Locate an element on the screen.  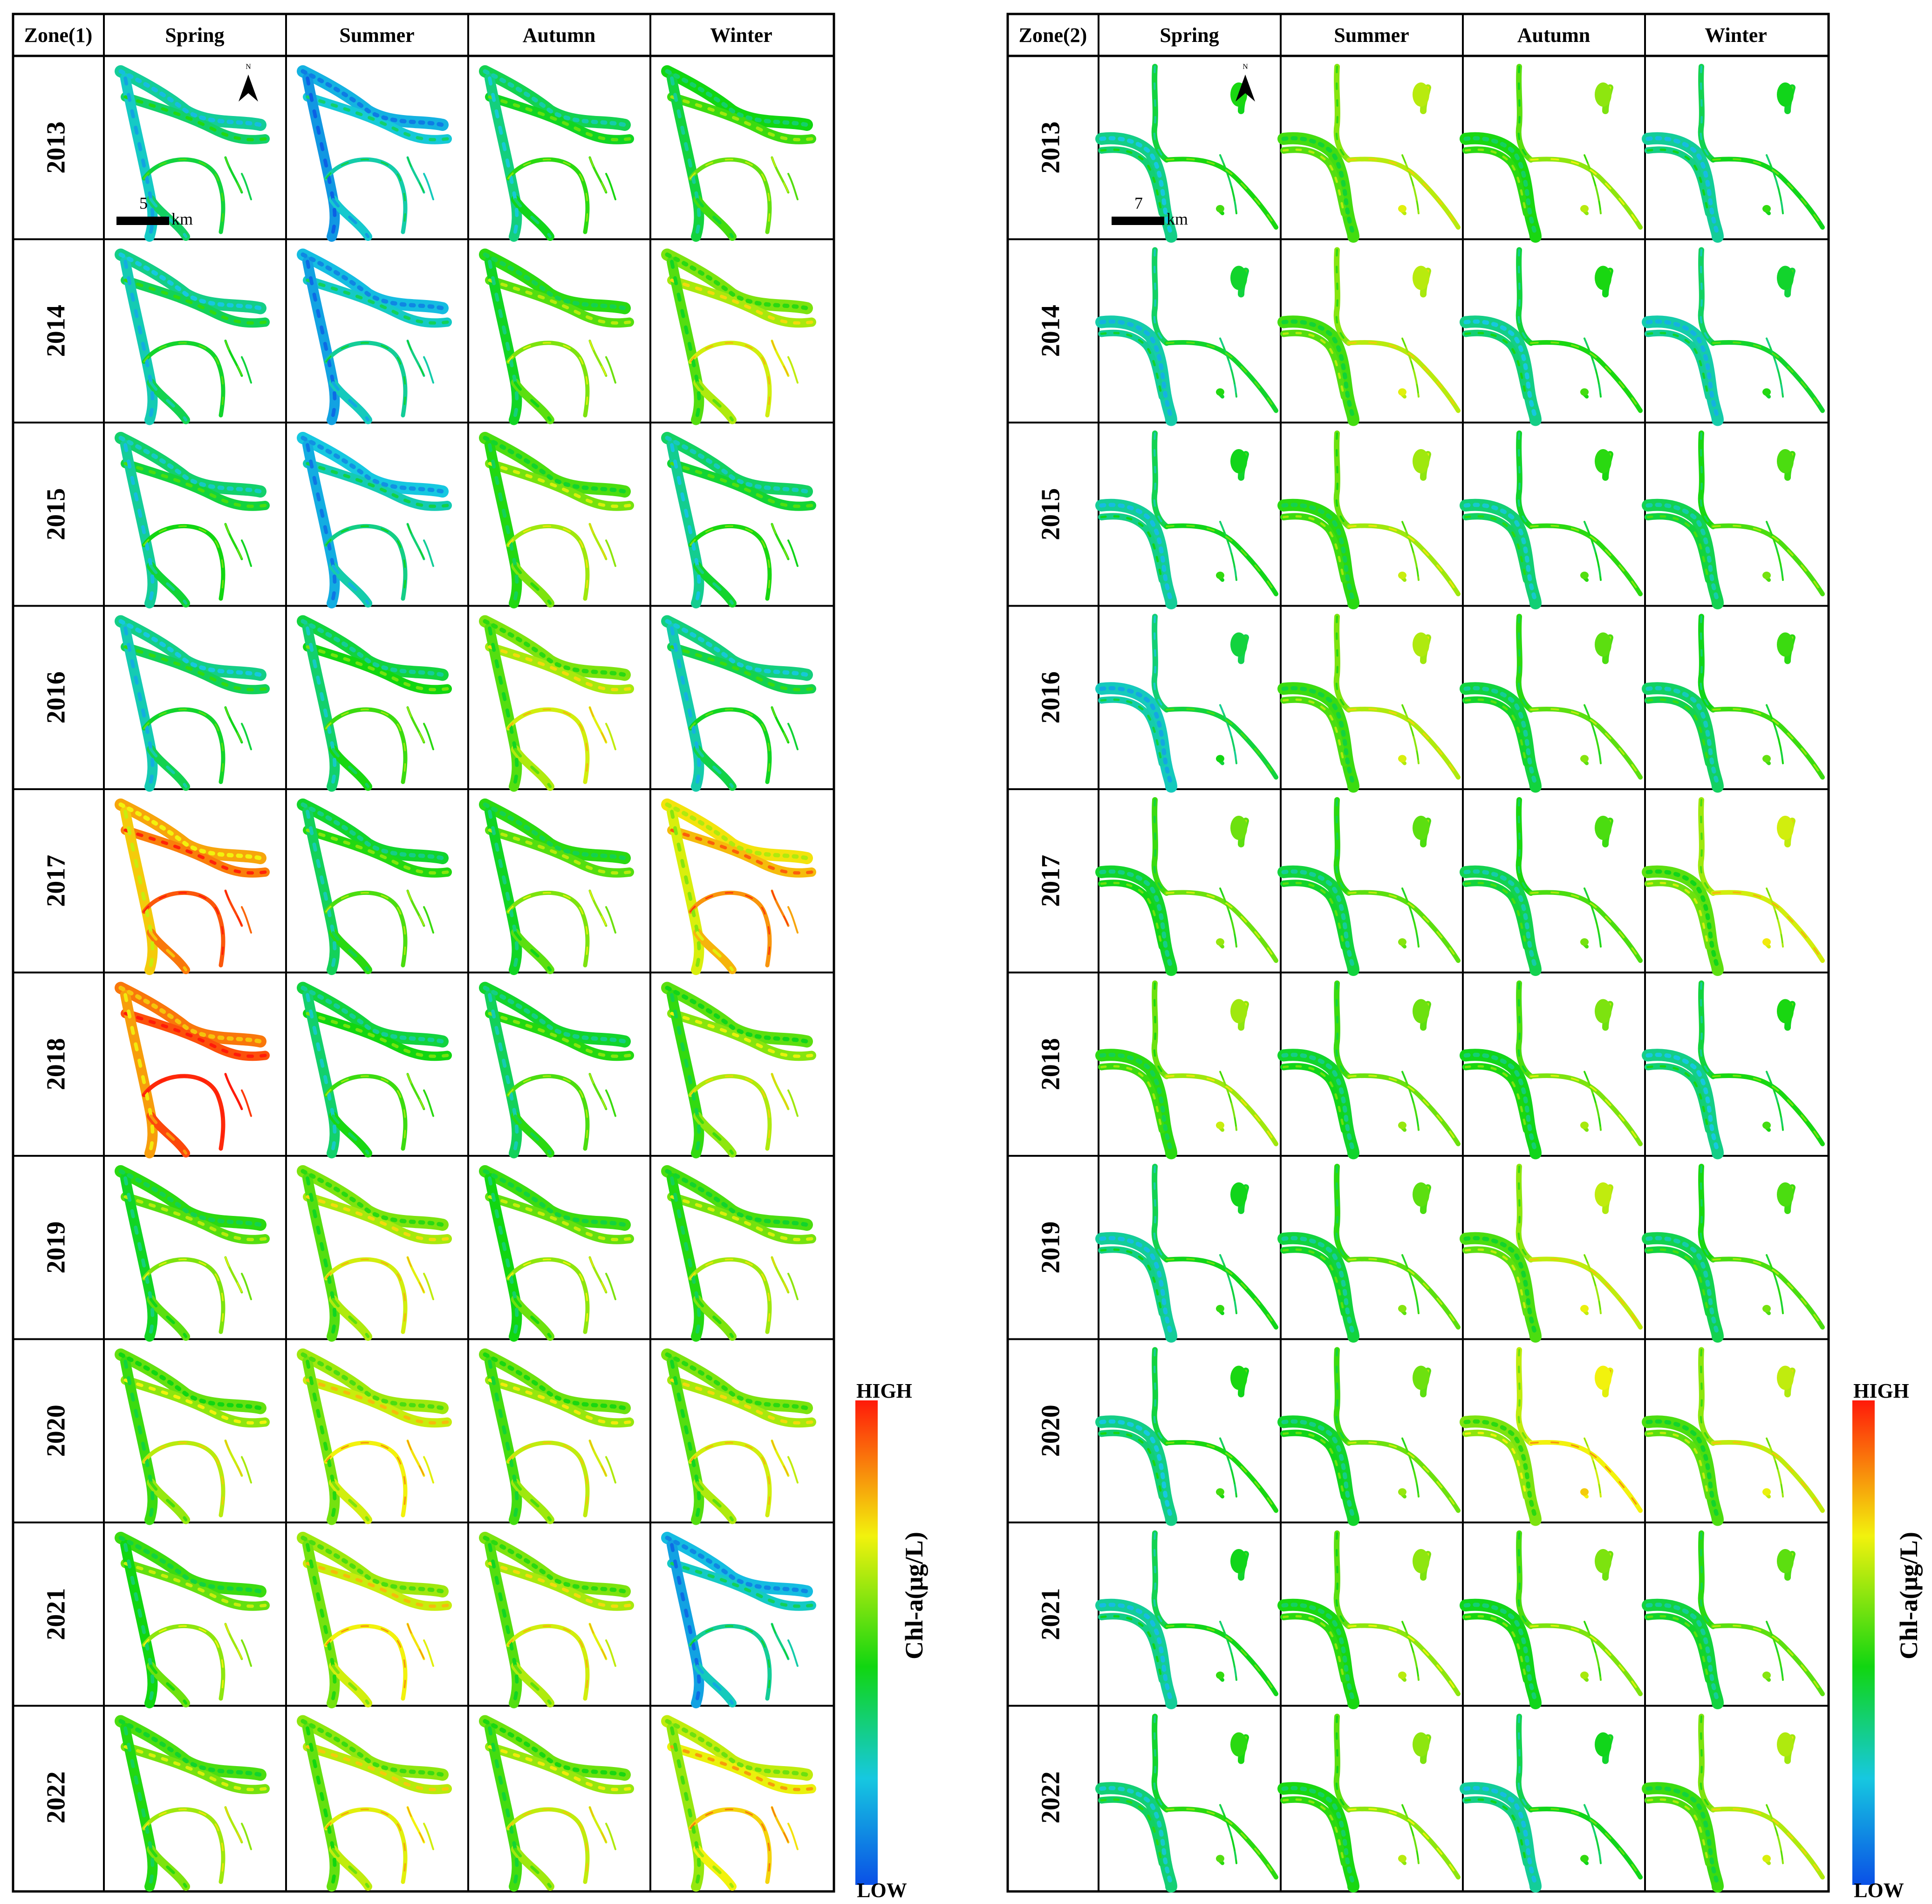
map-tile-2020-summer is located at coordinates (375, 1436).